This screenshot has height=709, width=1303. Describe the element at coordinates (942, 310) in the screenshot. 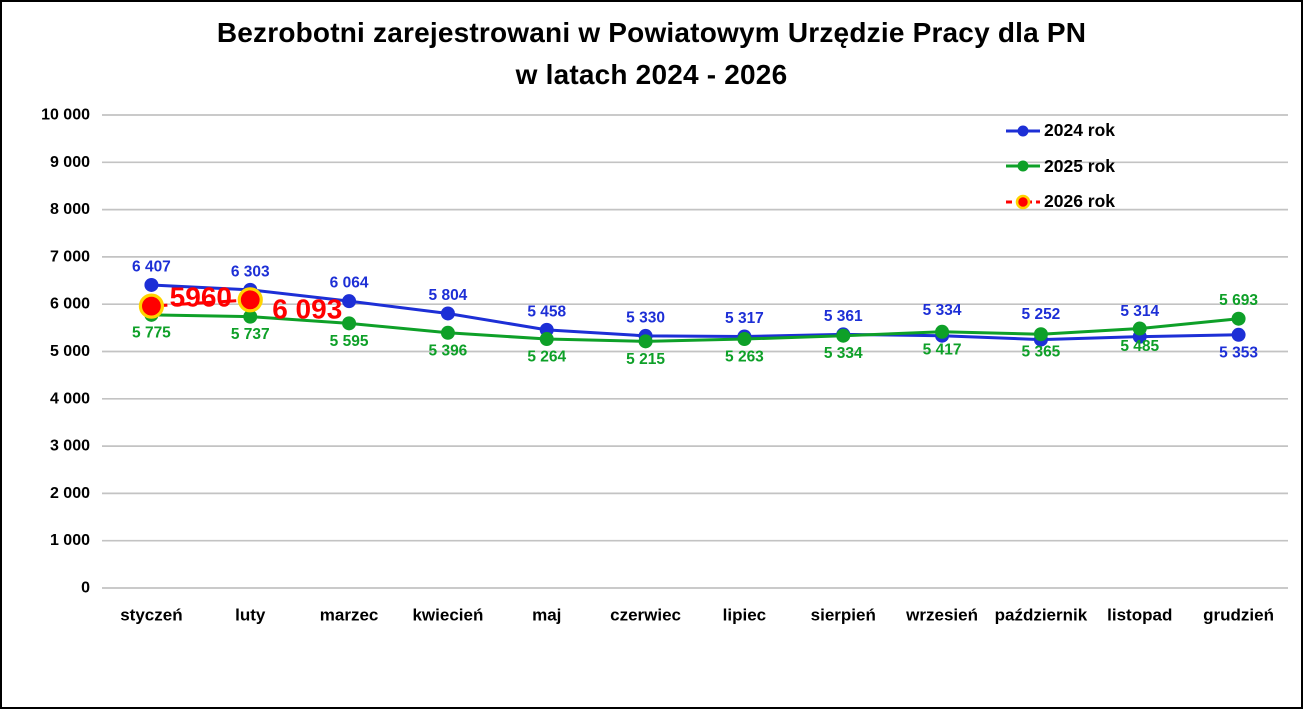

I see `data-label-2024-rok: 5 334` at that location.